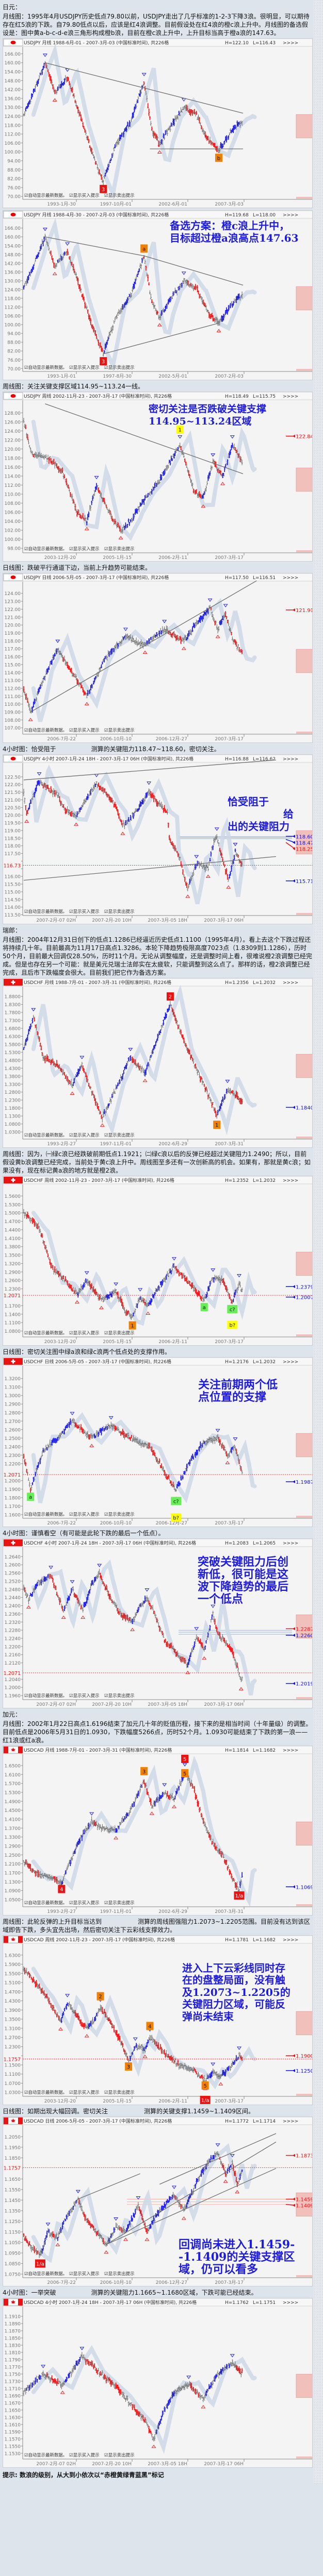 Image resolution: width=323 pixels, height=2576 pixels. What do you see at coordinates (294, 436) in the screenshot?
I see `price-tag-arrow-icon` at bounding box center [294, 436].